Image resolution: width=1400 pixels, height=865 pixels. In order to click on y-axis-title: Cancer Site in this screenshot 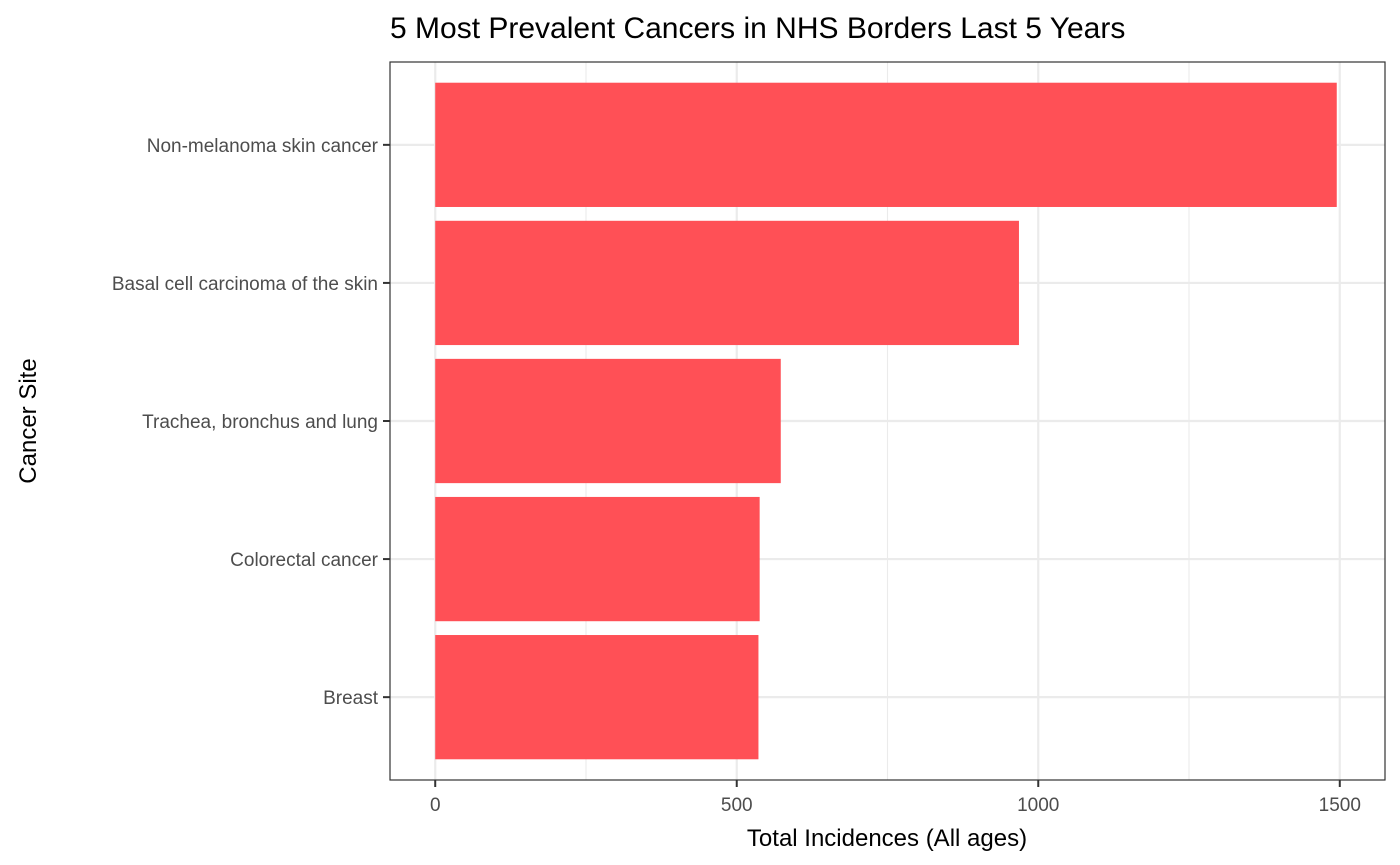, I will do `click(28, 420)`.